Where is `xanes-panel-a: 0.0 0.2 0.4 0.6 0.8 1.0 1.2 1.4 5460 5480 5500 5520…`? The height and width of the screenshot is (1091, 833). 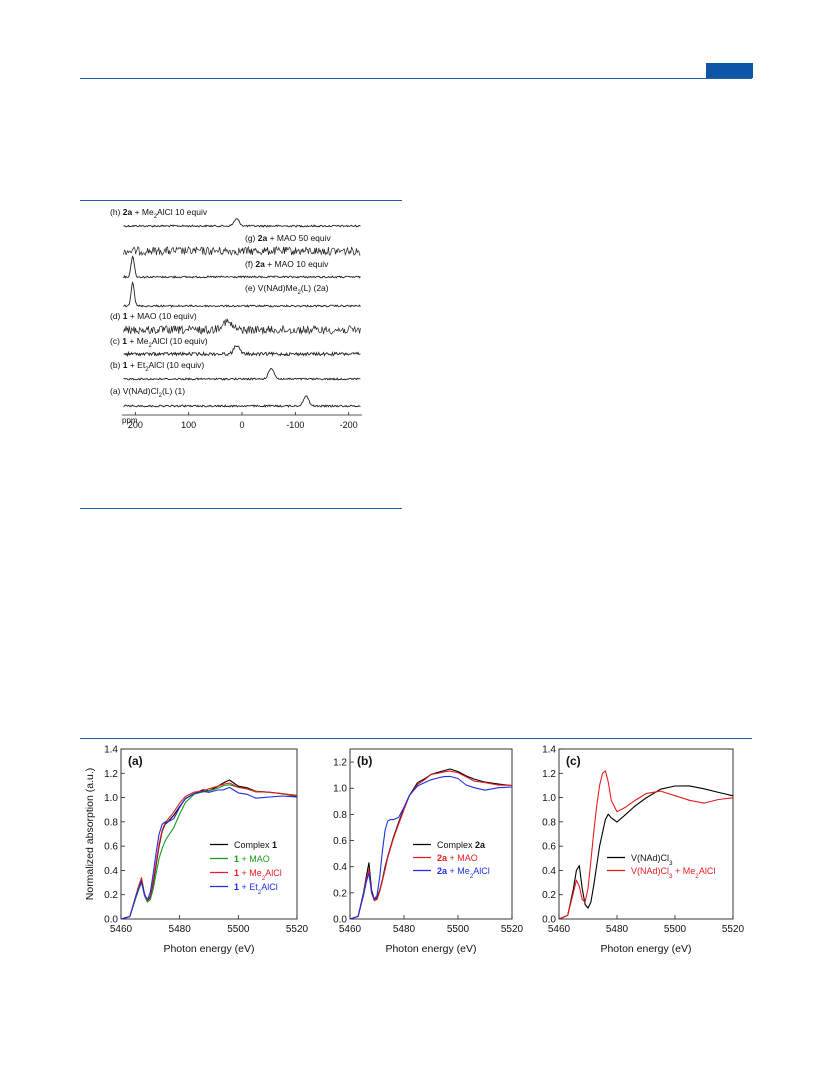
xanes-panel-a: 0.0 0.2 0.4 0.6 0.8 1.0 1.2 1.4 5460 5480 5500 5520… is located at coordinates (196, 850).